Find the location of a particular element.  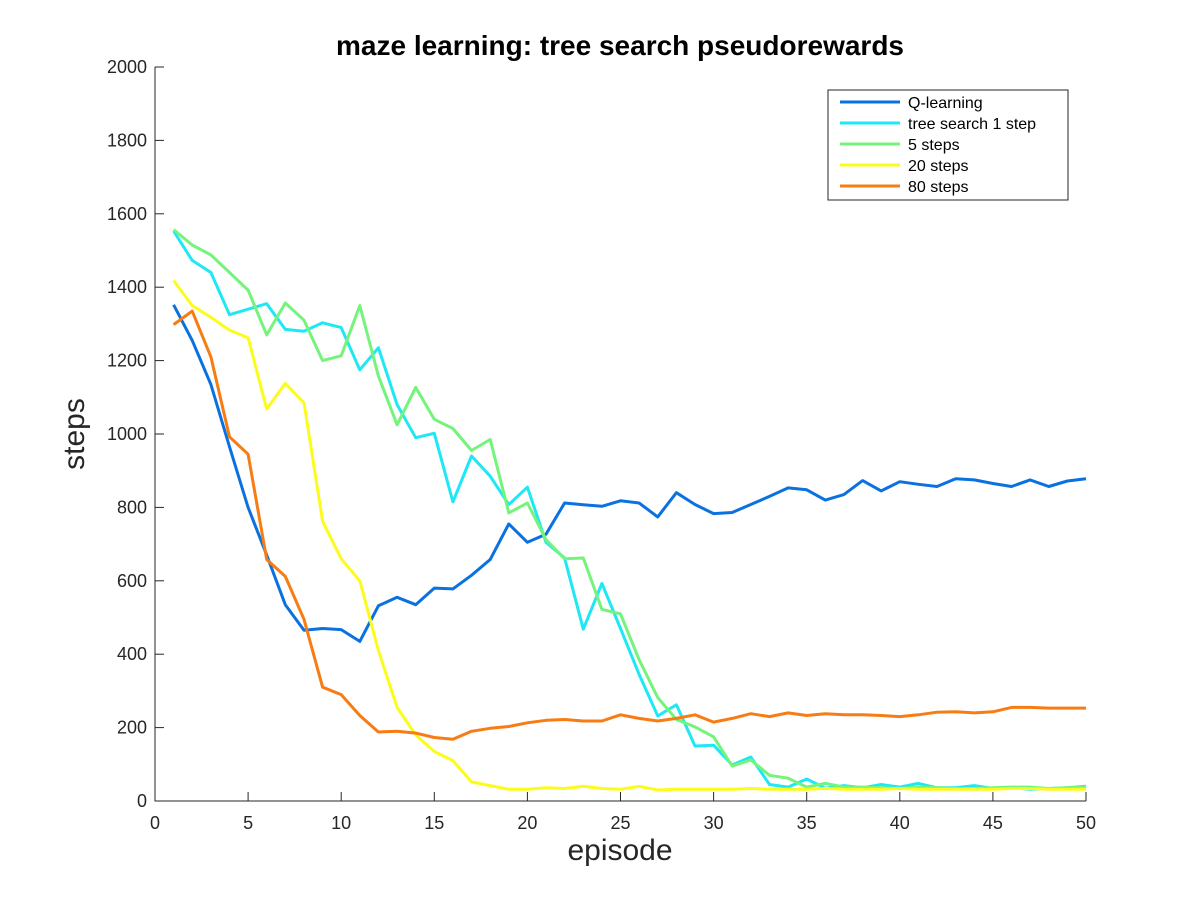

x-tick-label: 35 is located at coordinates (807, 823).